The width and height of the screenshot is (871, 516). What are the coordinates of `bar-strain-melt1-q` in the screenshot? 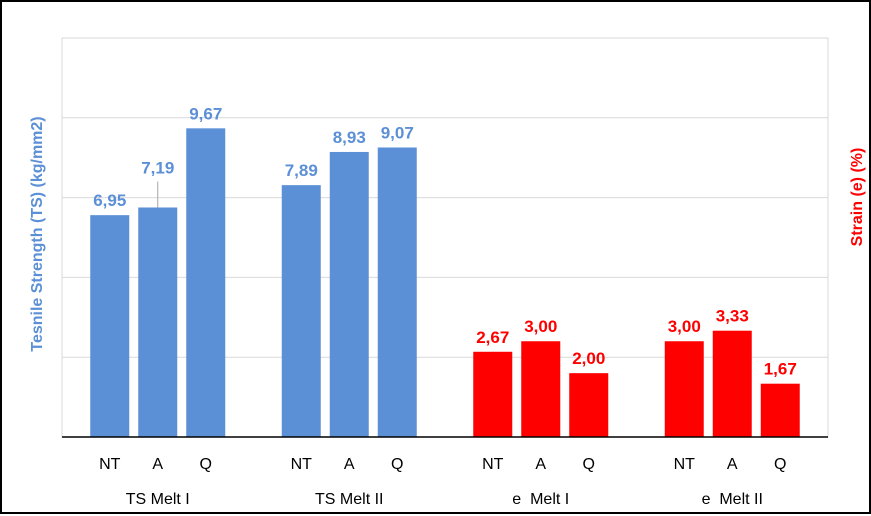 It's located at (589, 405).